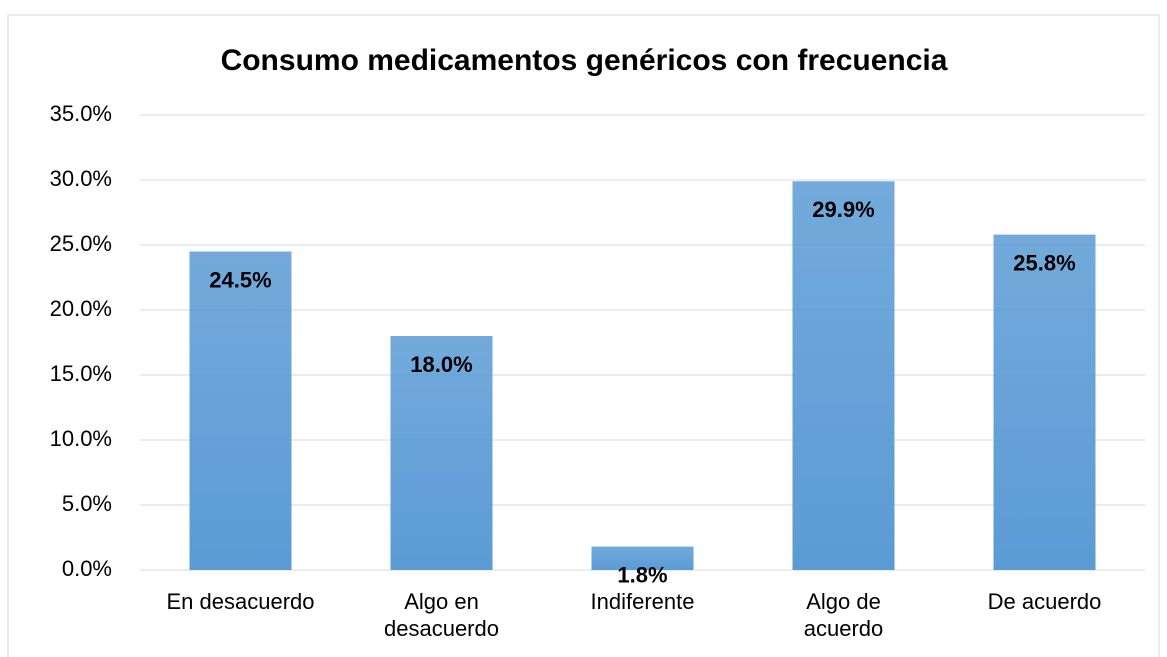  What do you see at coordinates (441, 364) in the screenshot?
I see `data-label: 18.0%` at bounding box center [441, 364].